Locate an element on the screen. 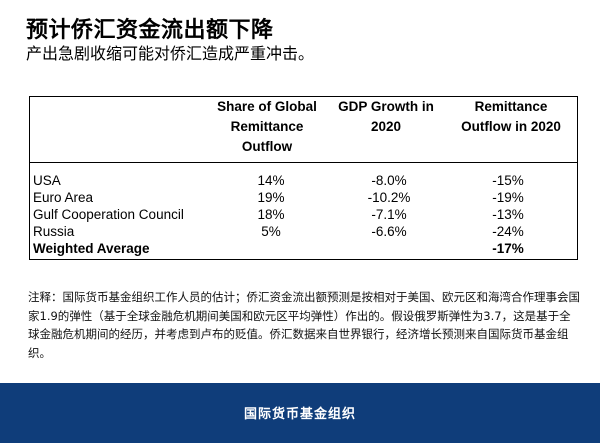  table-header-divider is located at coordinates (303, 162).